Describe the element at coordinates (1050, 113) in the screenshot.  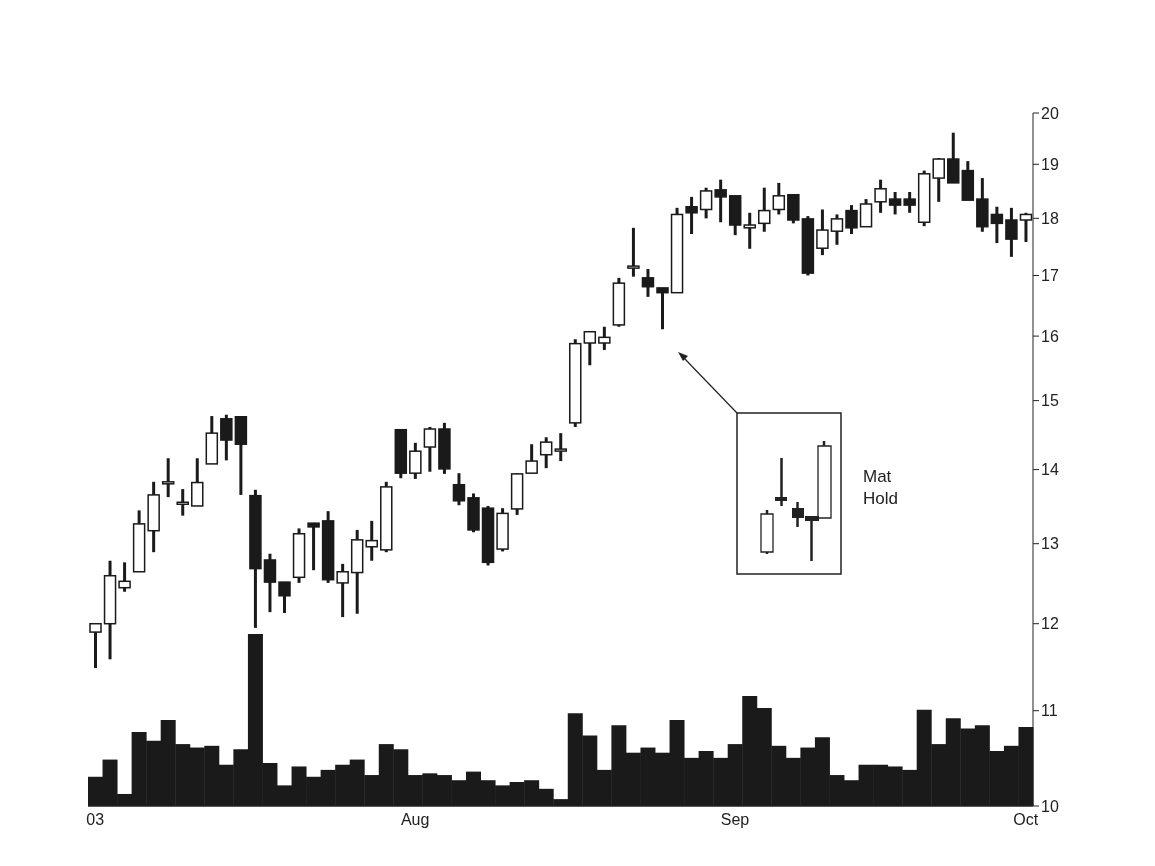
I see `y-tick-label: 20` at that location.